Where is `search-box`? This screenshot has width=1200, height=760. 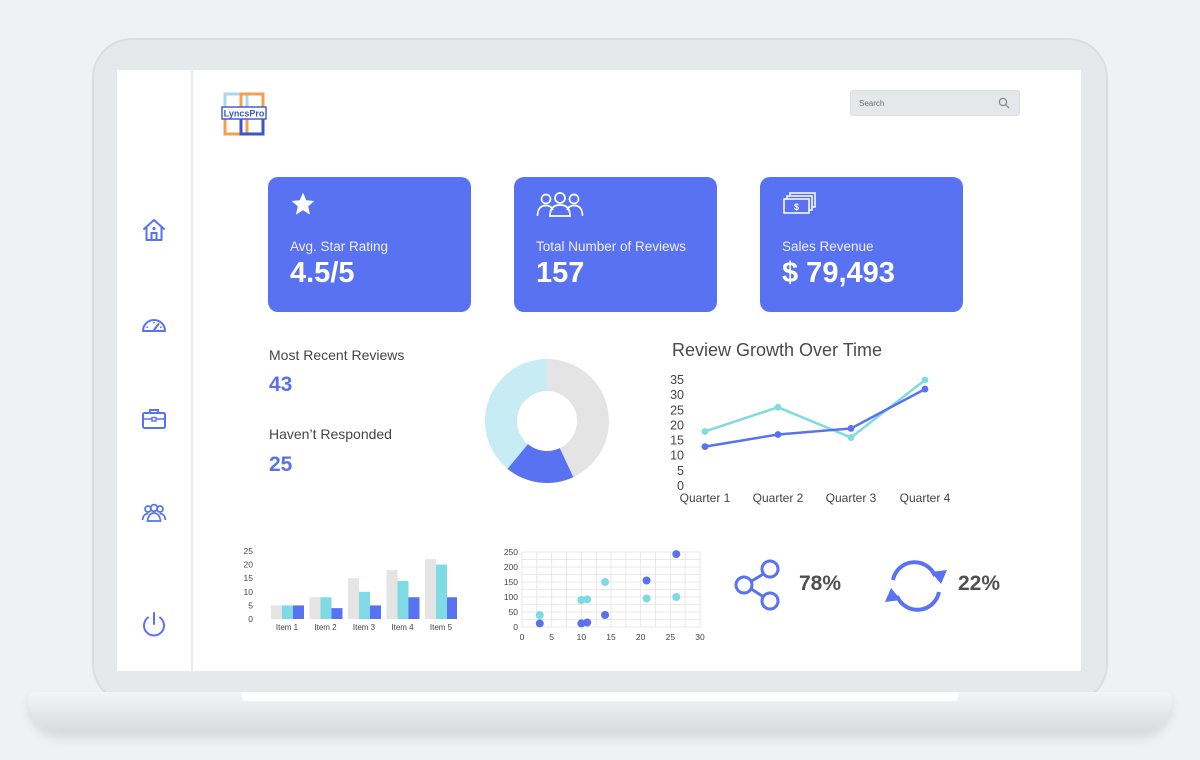 search-box is located at coordinates (935, 103).